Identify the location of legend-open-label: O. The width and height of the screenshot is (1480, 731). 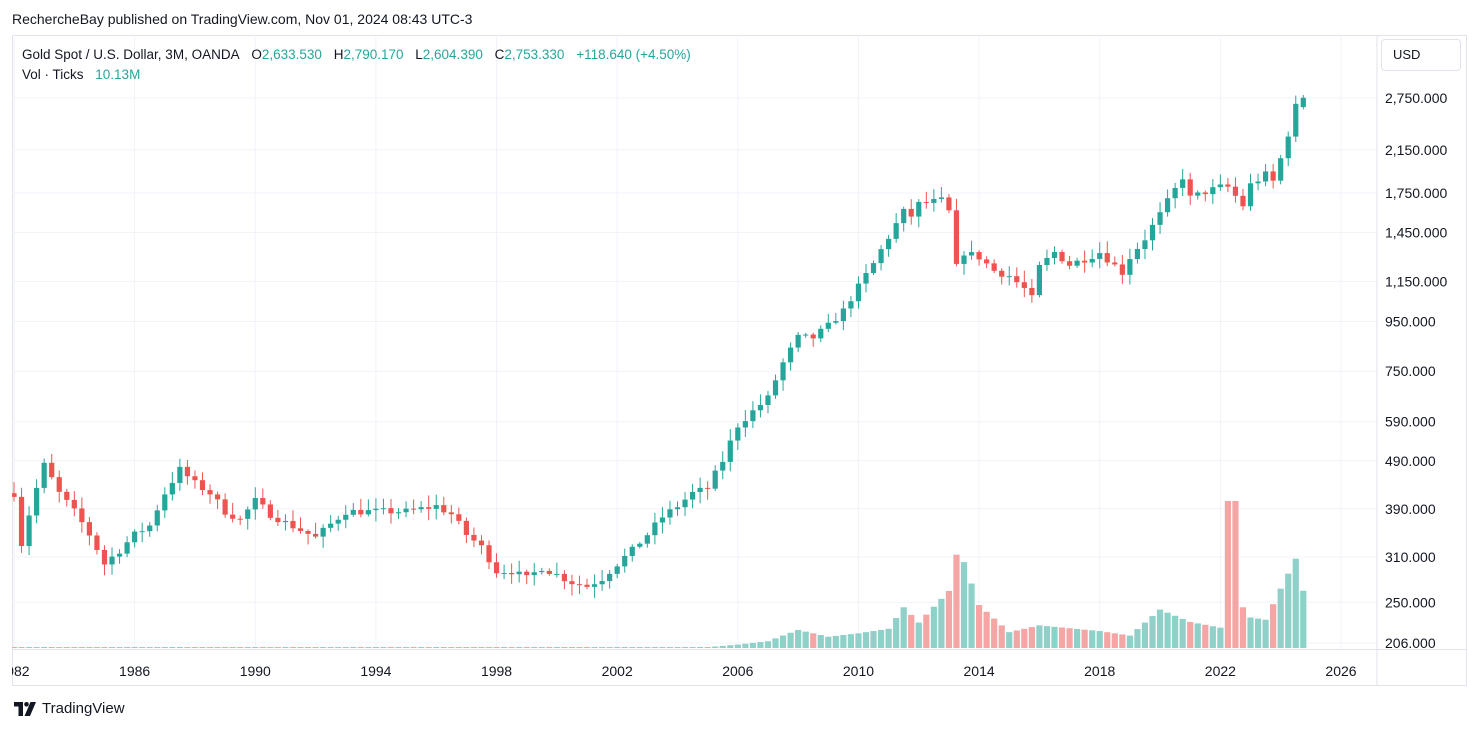
(256, 54).